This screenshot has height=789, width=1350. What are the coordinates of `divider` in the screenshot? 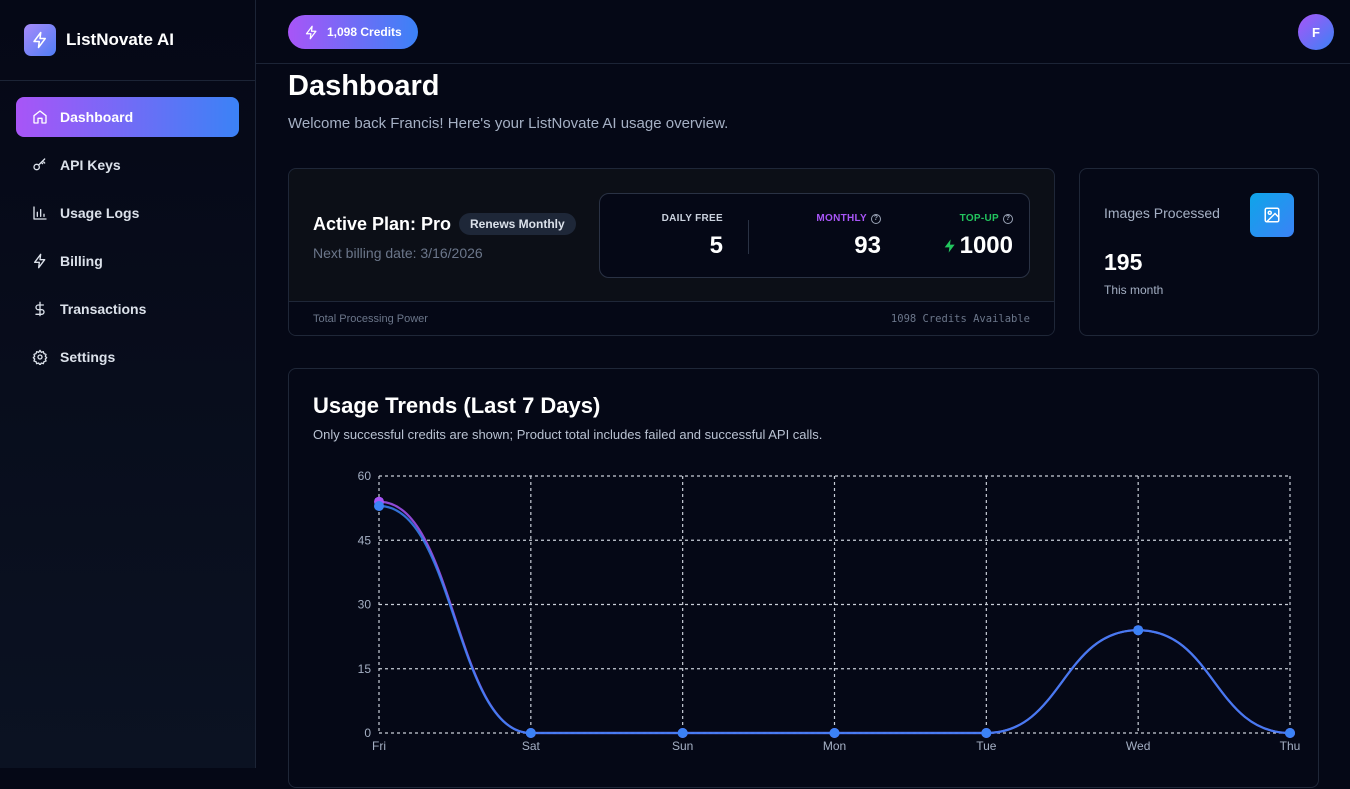 It's located at (748, 237).